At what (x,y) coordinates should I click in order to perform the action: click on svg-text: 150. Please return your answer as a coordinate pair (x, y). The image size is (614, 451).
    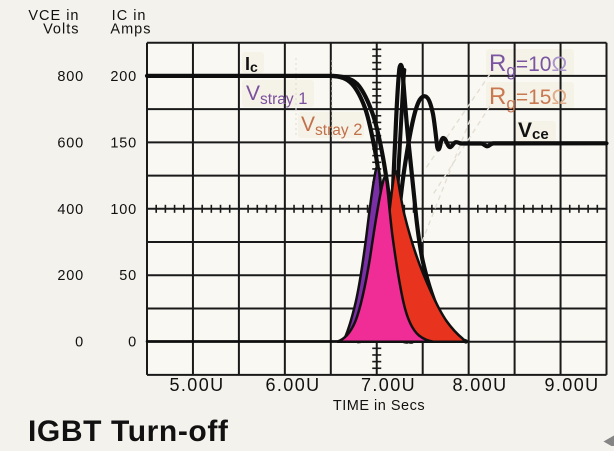
    Looking at the image, I should click on (123, 144).